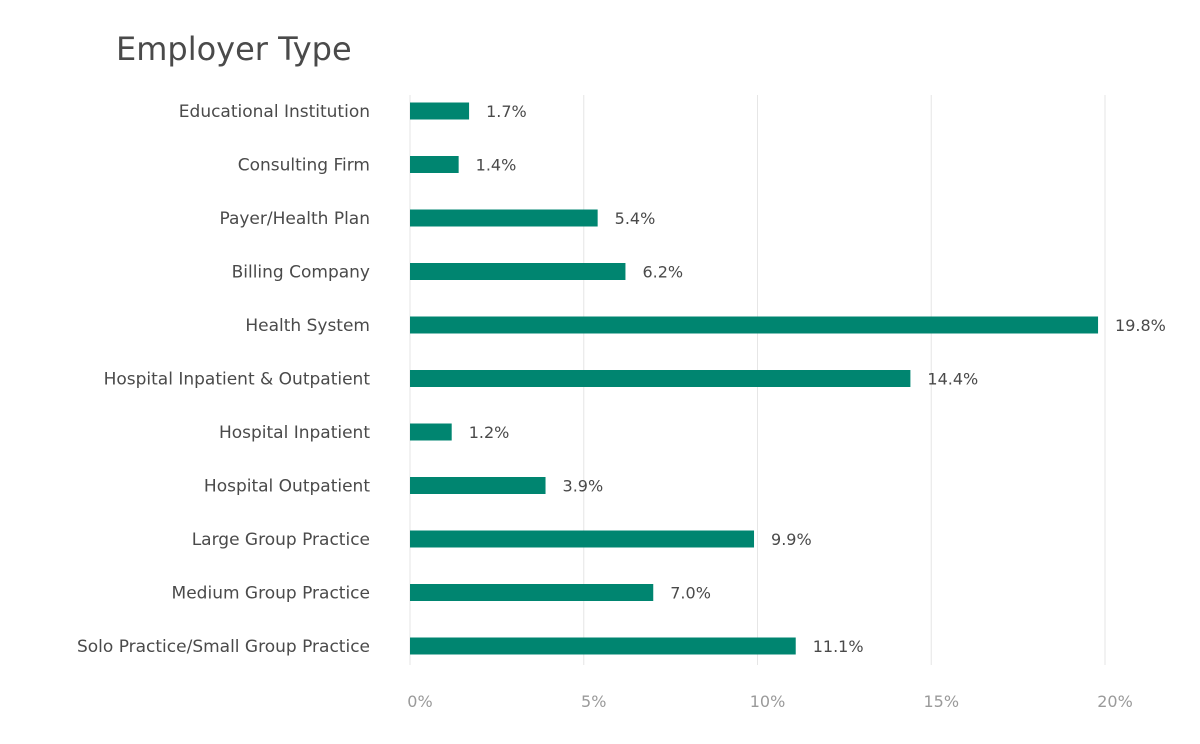  Describe the element at coordinates (274, 112) in the screenshot. I see `category-label: Educational Institution` at that location.